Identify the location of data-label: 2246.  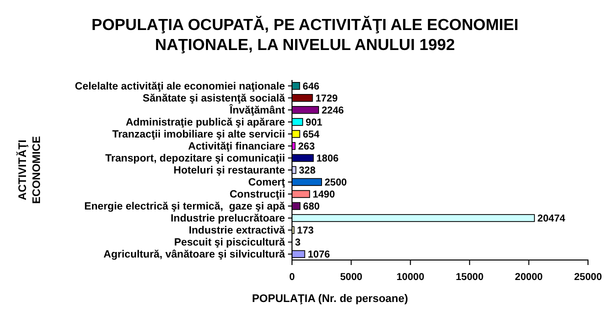
(333, 110).